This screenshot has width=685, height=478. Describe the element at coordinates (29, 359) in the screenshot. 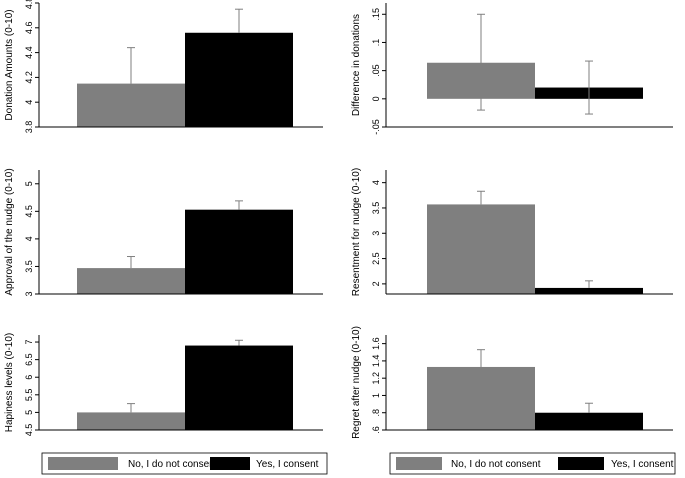

I see `y-tick-label: 6.5` at that location.